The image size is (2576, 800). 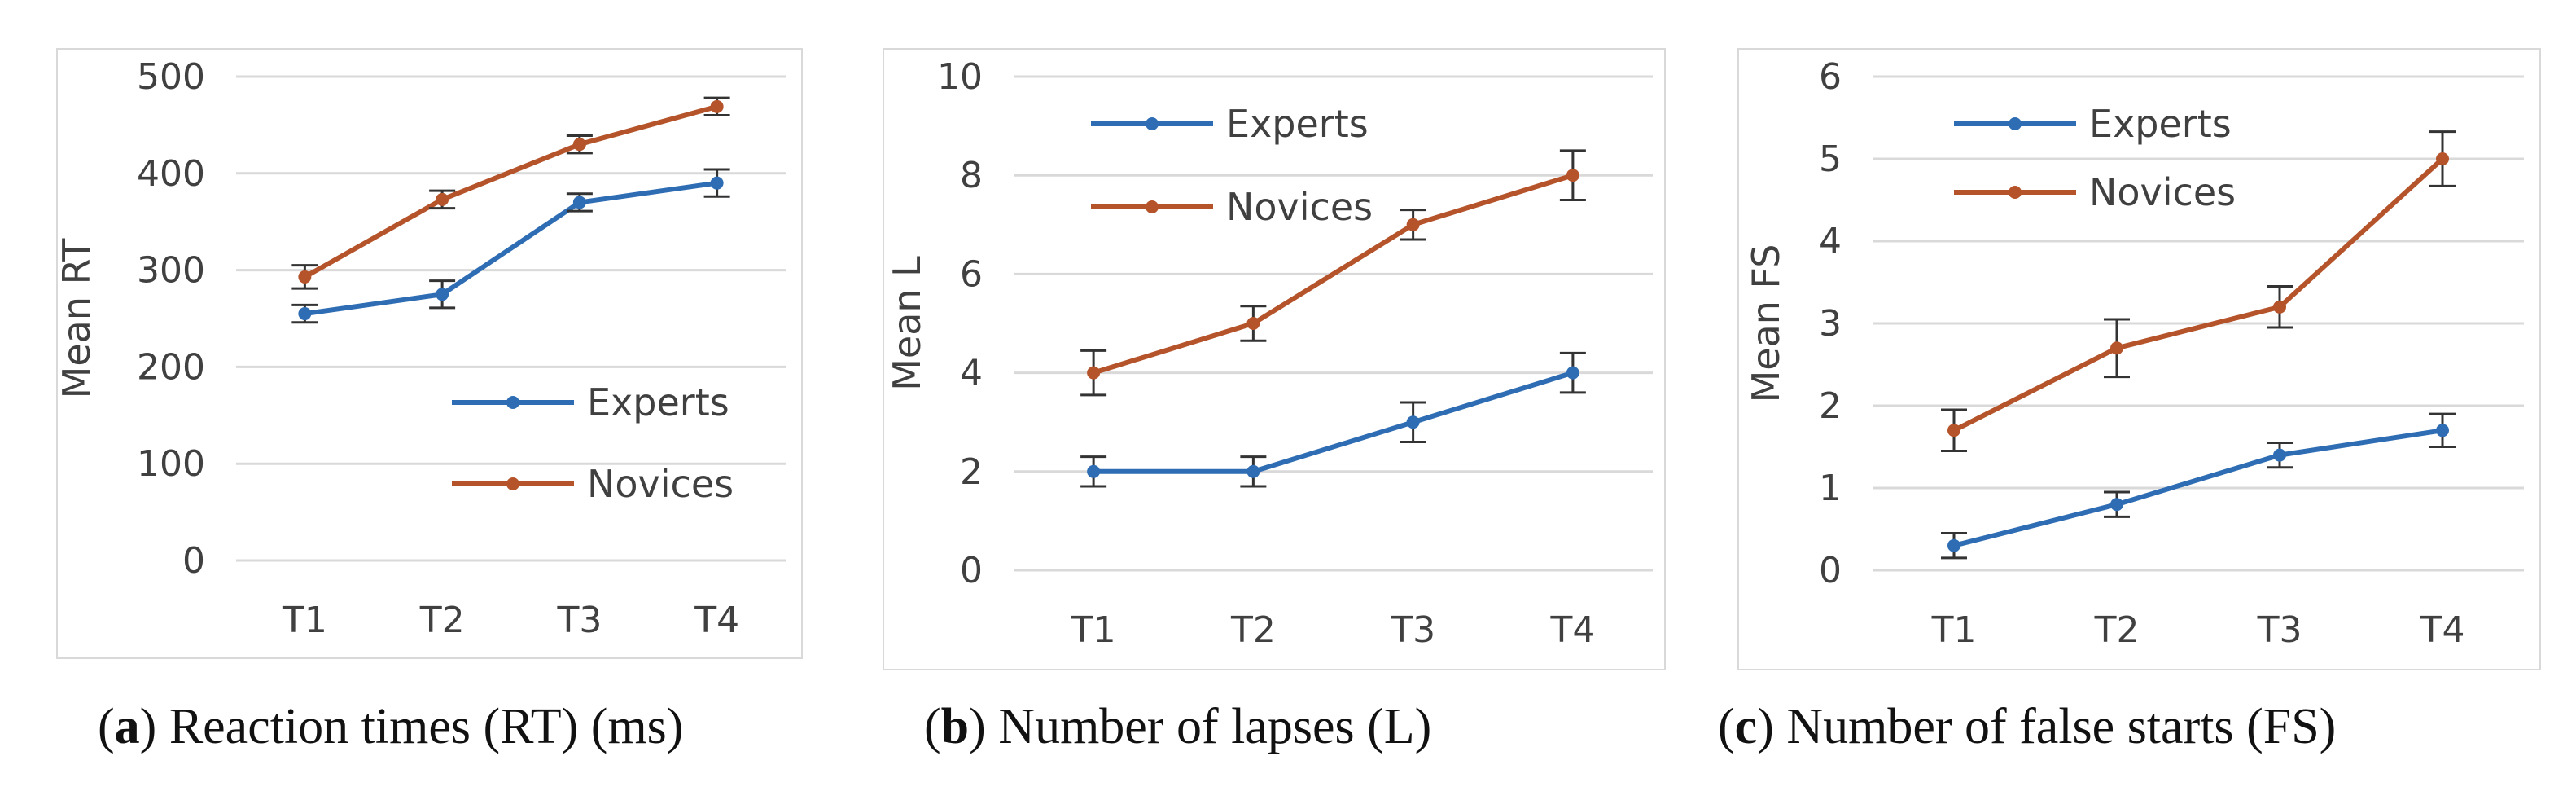 What do you see at coordinates (171, 367) in the screenshot?
I see `y-tick-label: 200` at bounding box center [171, 367].